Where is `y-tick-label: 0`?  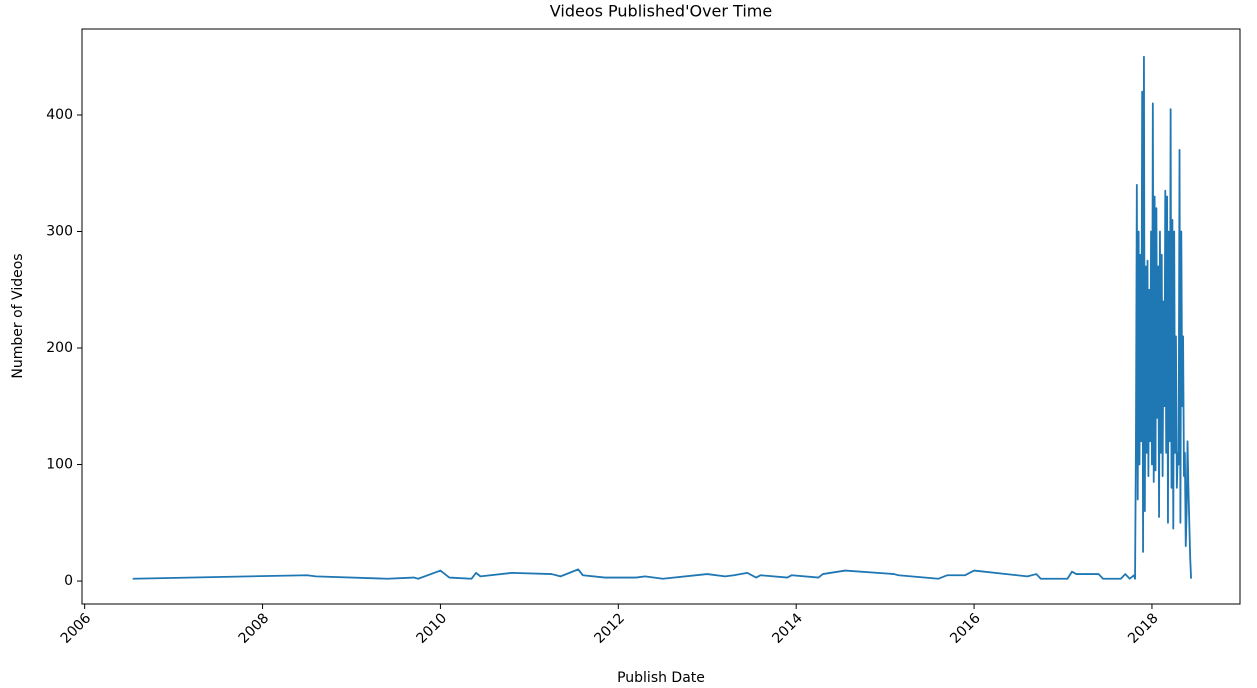 y-tick-label: 0 is located at coordinates (68, 581).